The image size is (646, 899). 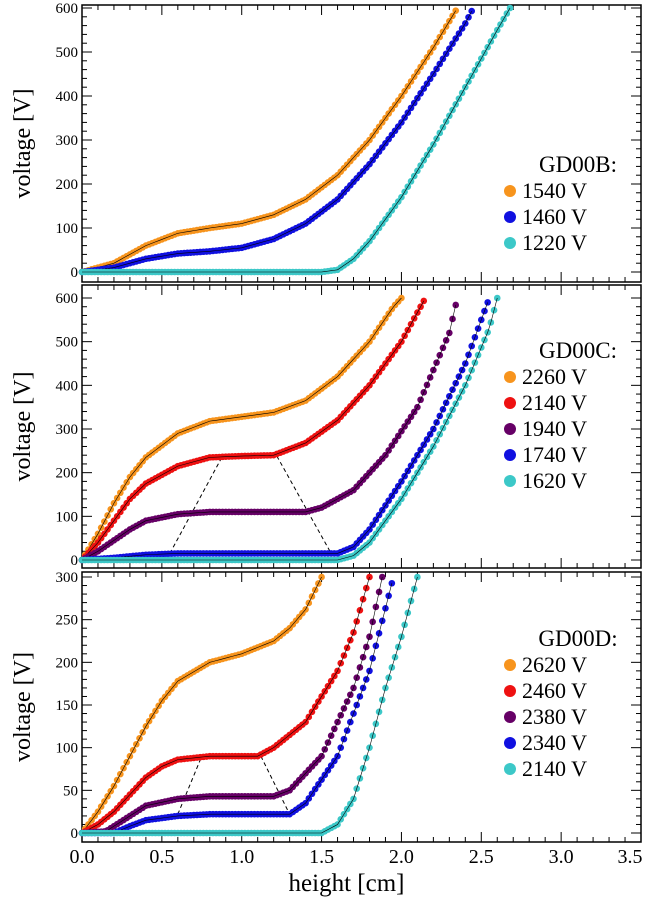 What do you see at coordinates (554, 242) in the screenshot?
I see `legend-label: 1220 V` at bounding box center [554, 242].